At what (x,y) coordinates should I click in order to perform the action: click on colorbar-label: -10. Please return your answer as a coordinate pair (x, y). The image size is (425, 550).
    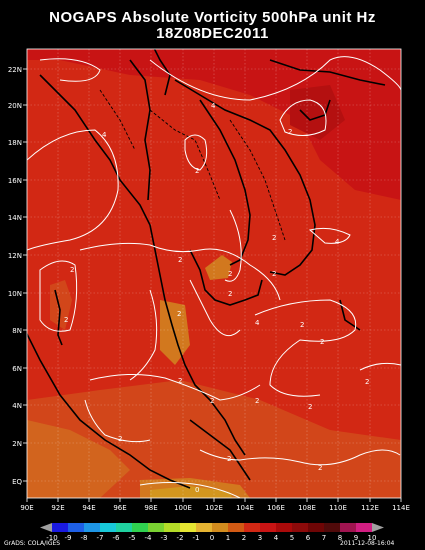
    Looking at the image, I should click on (51, 538).